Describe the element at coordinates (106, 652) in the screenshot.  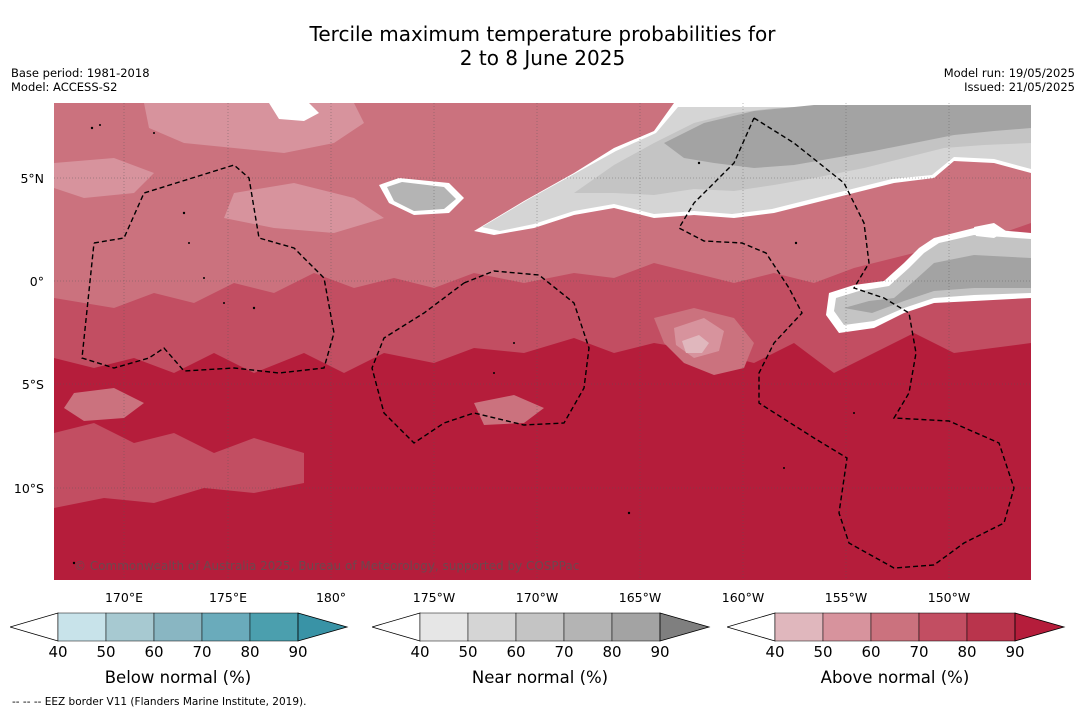
I see `tick-below-50: 50` at that location.